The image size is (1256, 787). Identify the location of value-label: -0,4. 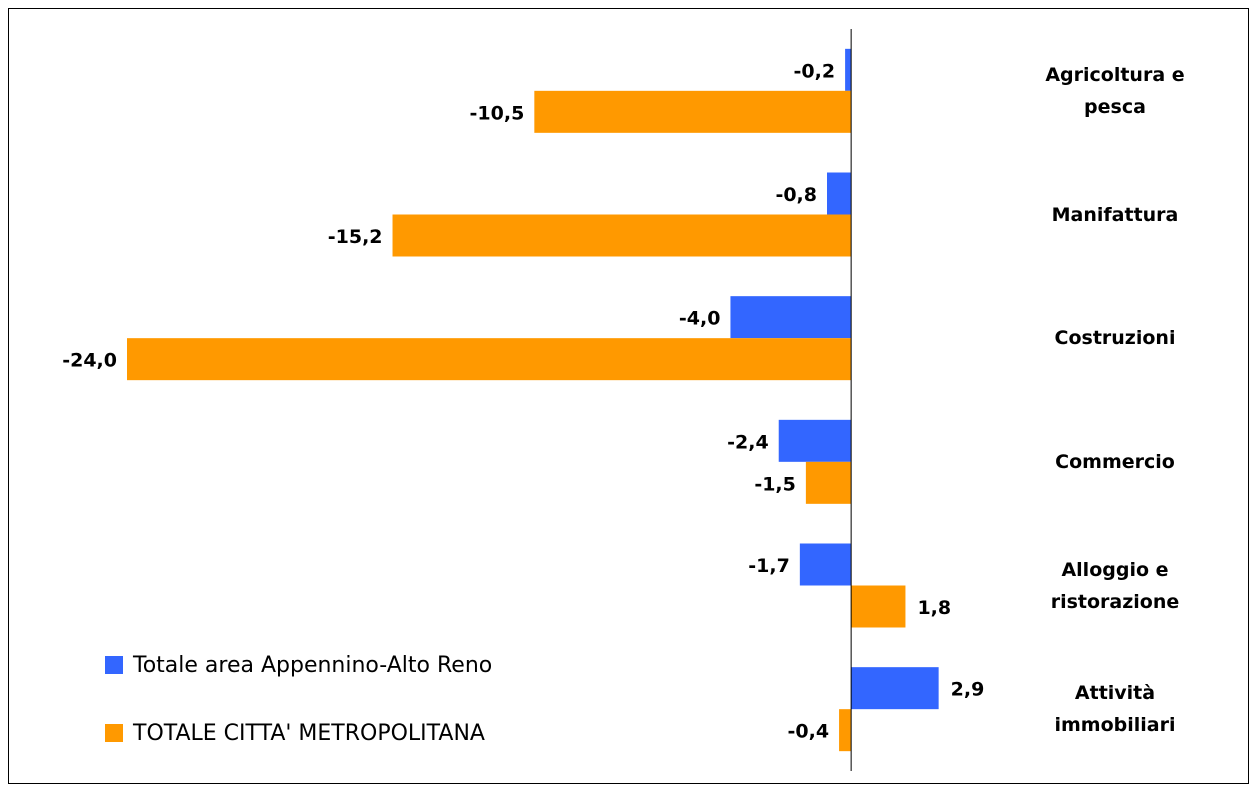
(809, 732).